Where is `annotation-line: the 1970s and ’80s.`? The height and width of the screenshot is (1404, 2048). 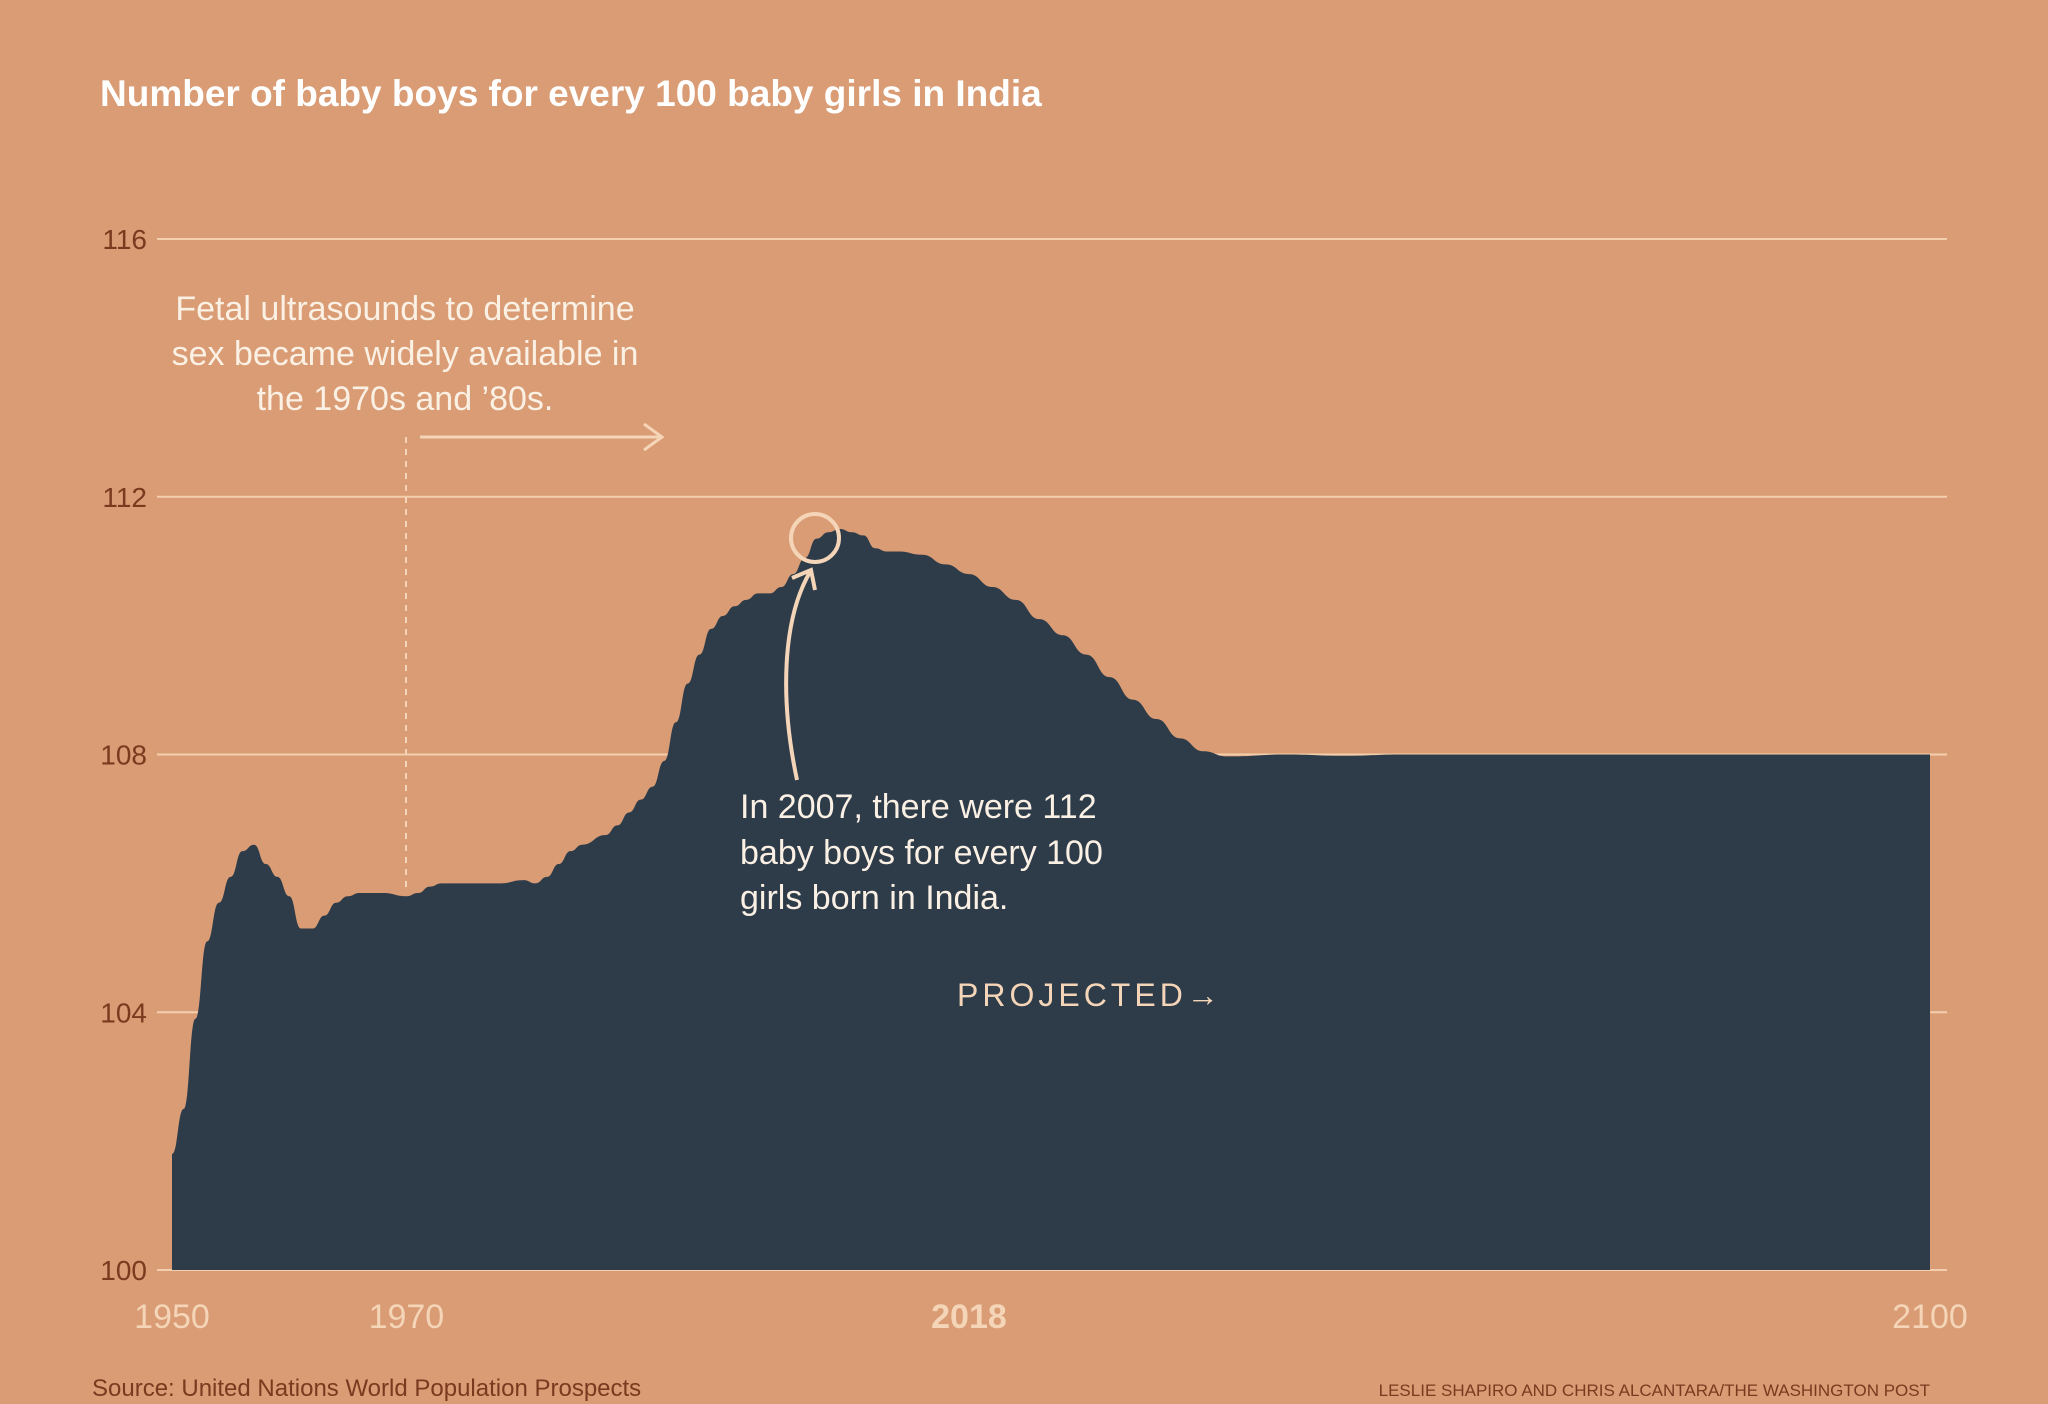
annotation-line: the 1970s and ’80s. is located at coordinates (405, 399).